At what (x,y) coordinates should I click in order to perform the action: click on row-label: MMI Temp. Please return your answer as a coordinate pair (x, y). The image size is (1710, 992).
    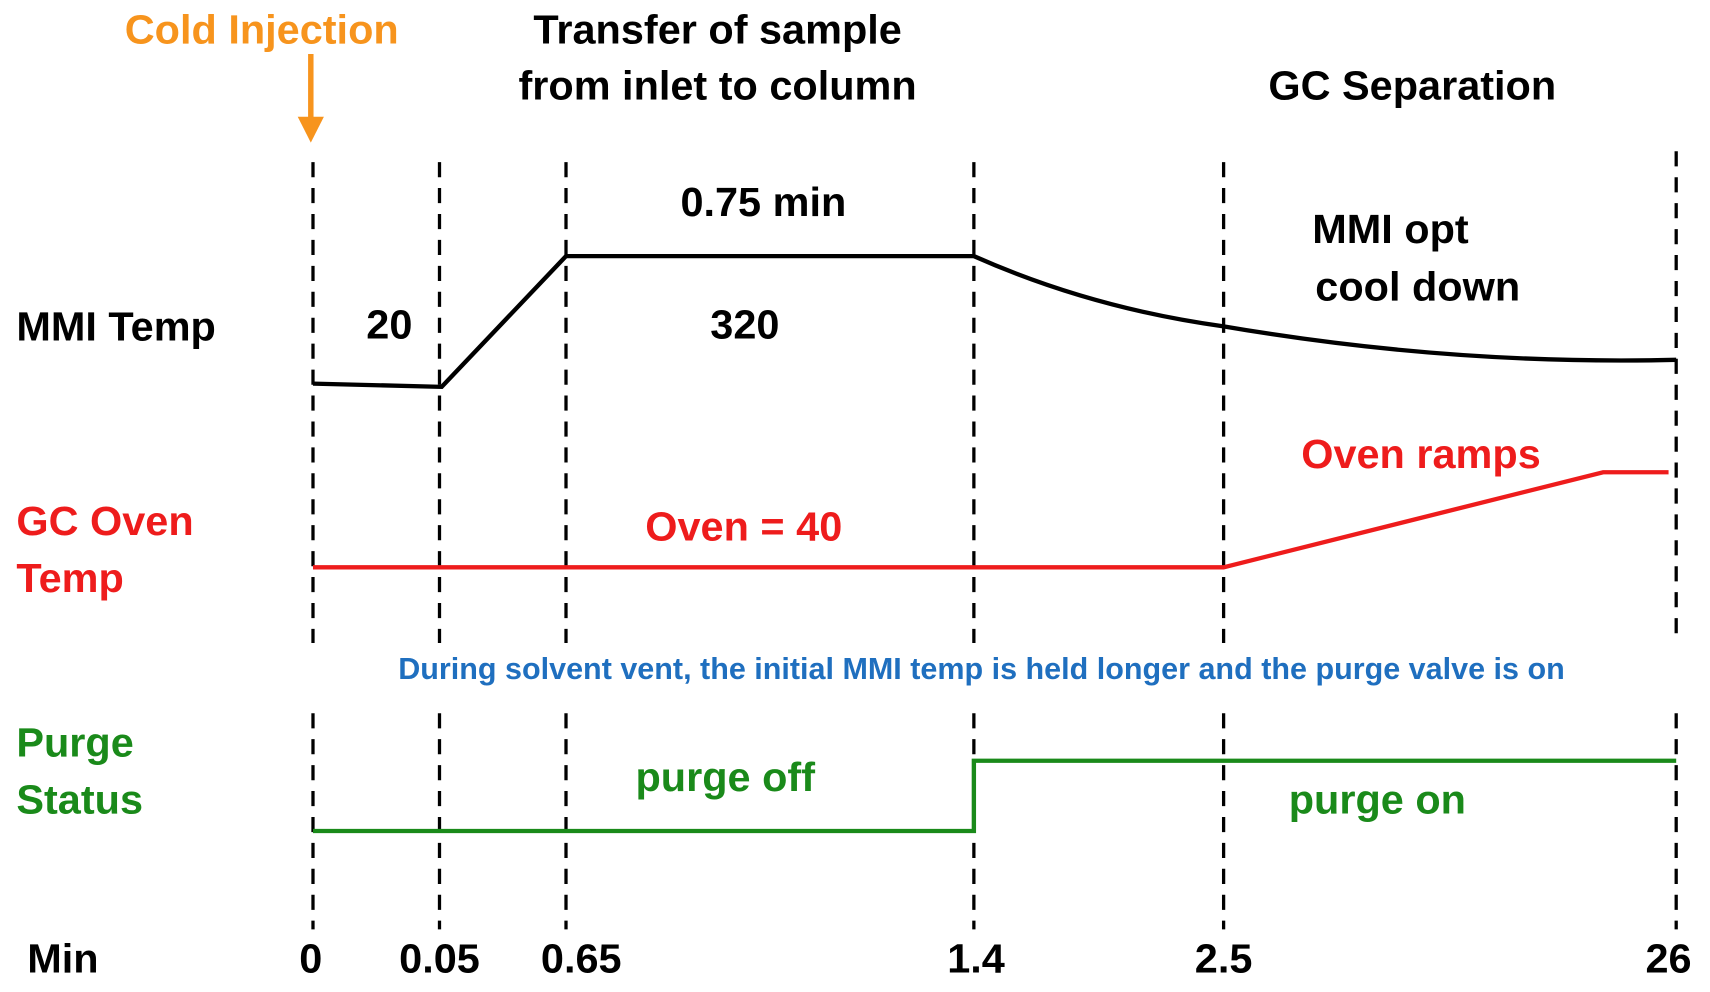
    Looking at the image, I should click on (116, 327).